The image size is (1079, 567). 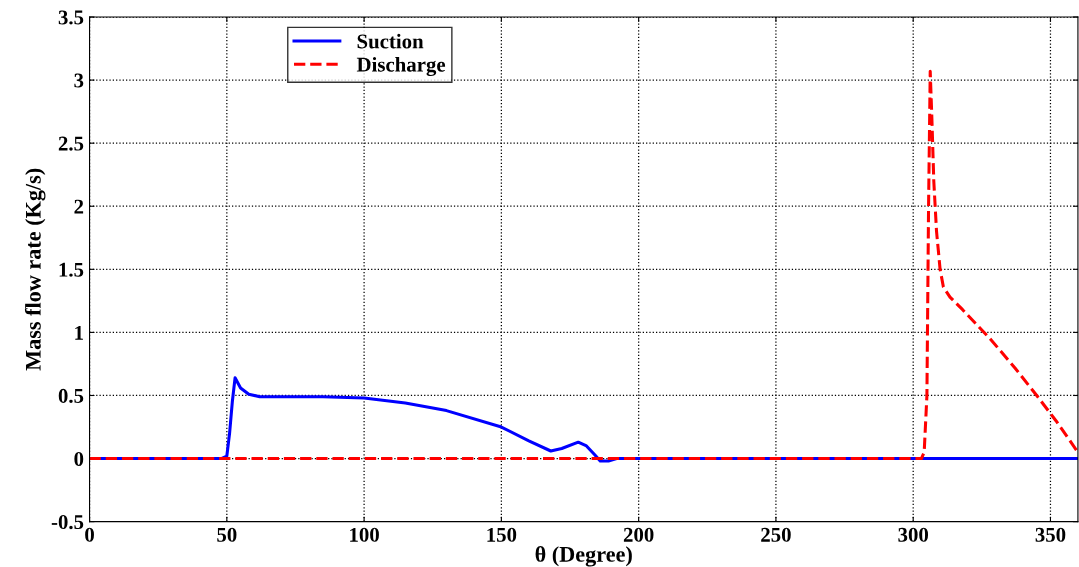 What do you see at coordinates (583, 556) in the screenshot?
I see `x-axis-title: θ (Degree)` at bounding box center [583, 556].